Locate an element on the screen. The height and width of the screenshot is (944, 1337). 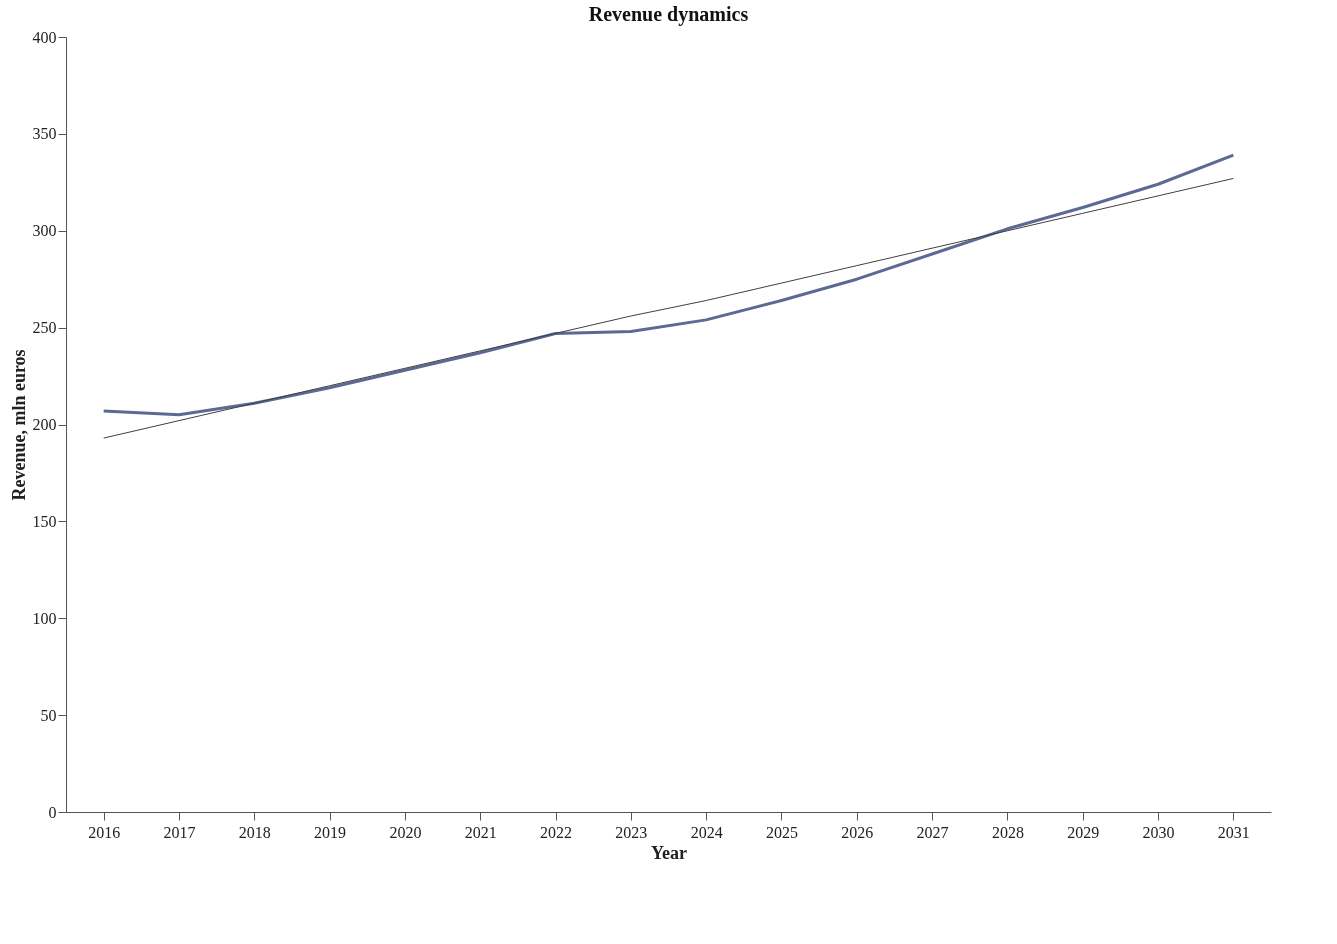
y-tick-label: 100 is located at coordinates (44, 618).